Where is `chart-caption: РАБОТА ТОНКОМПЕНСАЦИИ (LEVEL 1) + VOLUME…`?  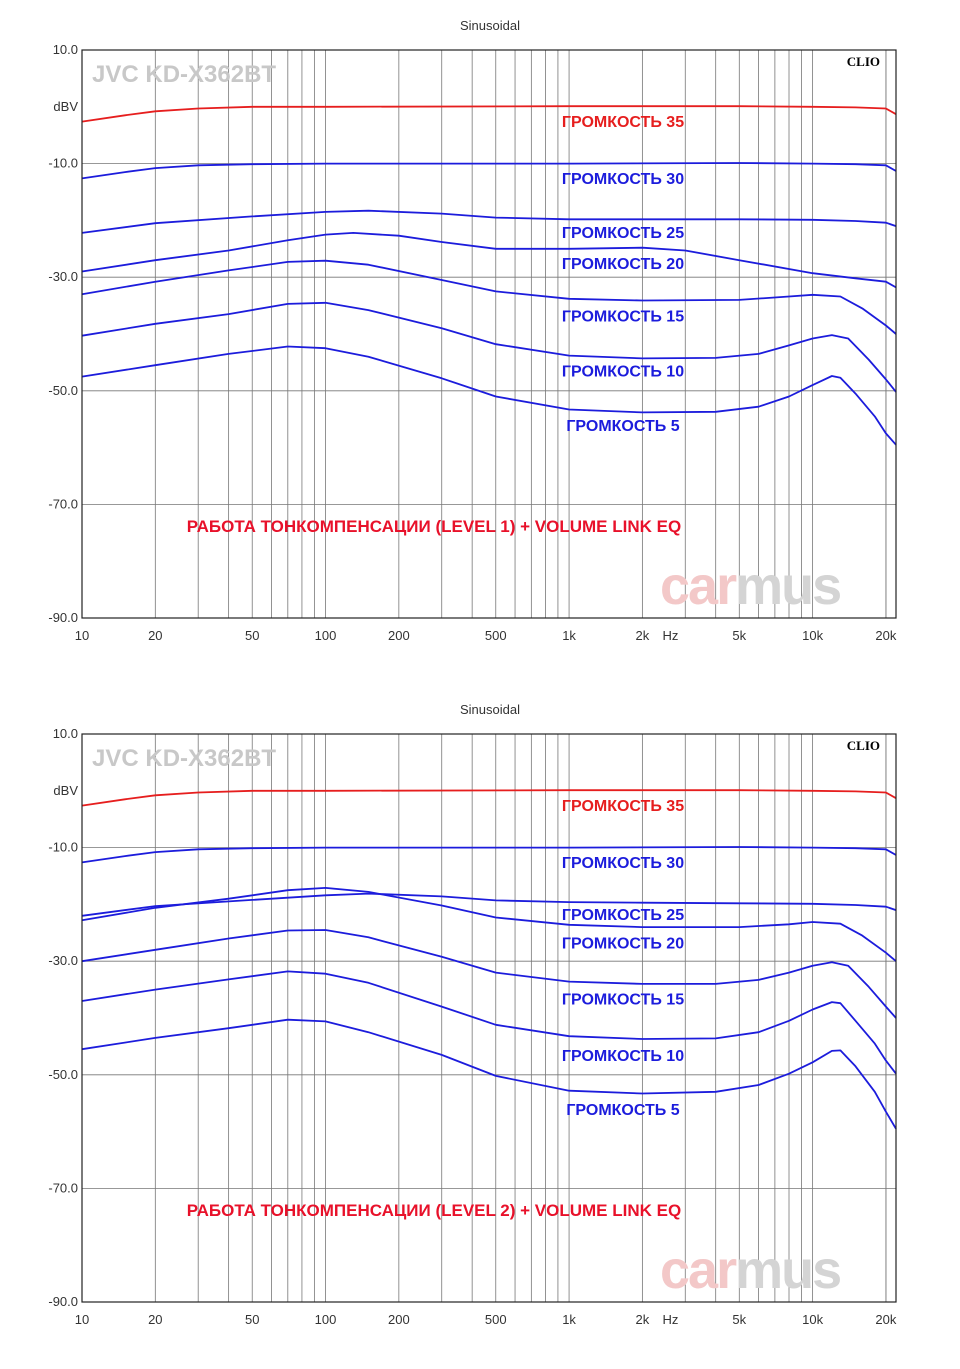 chart-caption: РАБОТА ТОНКОМПЕНСАЦИИ (LEVEL 1) + VOLUME… is located at coordinates (434, 526).